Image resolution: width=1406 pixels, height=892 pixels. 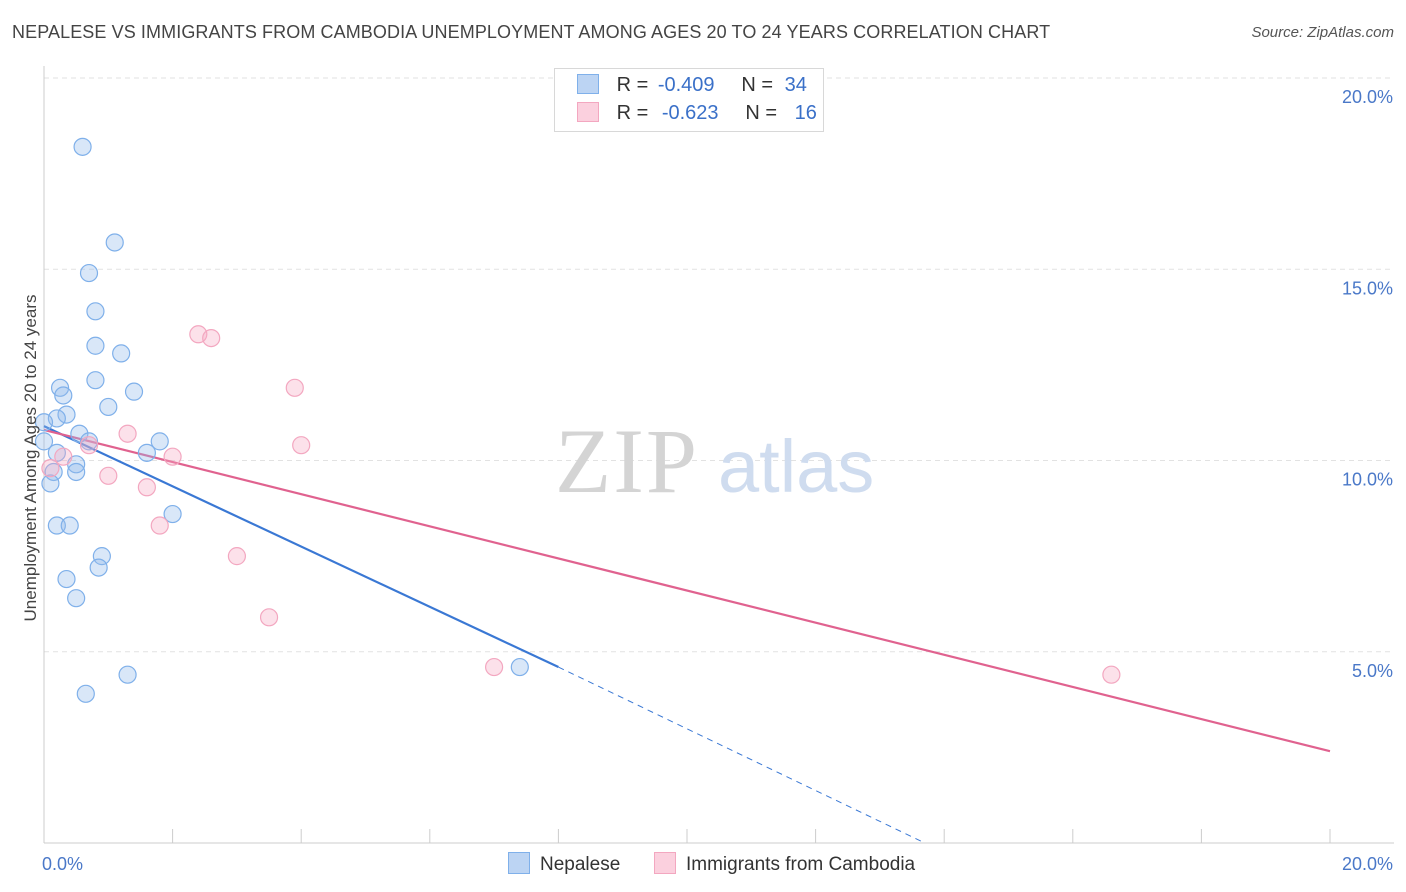 I want to click on nepalese-r-value: -0.409, so click(x=686, y=85).